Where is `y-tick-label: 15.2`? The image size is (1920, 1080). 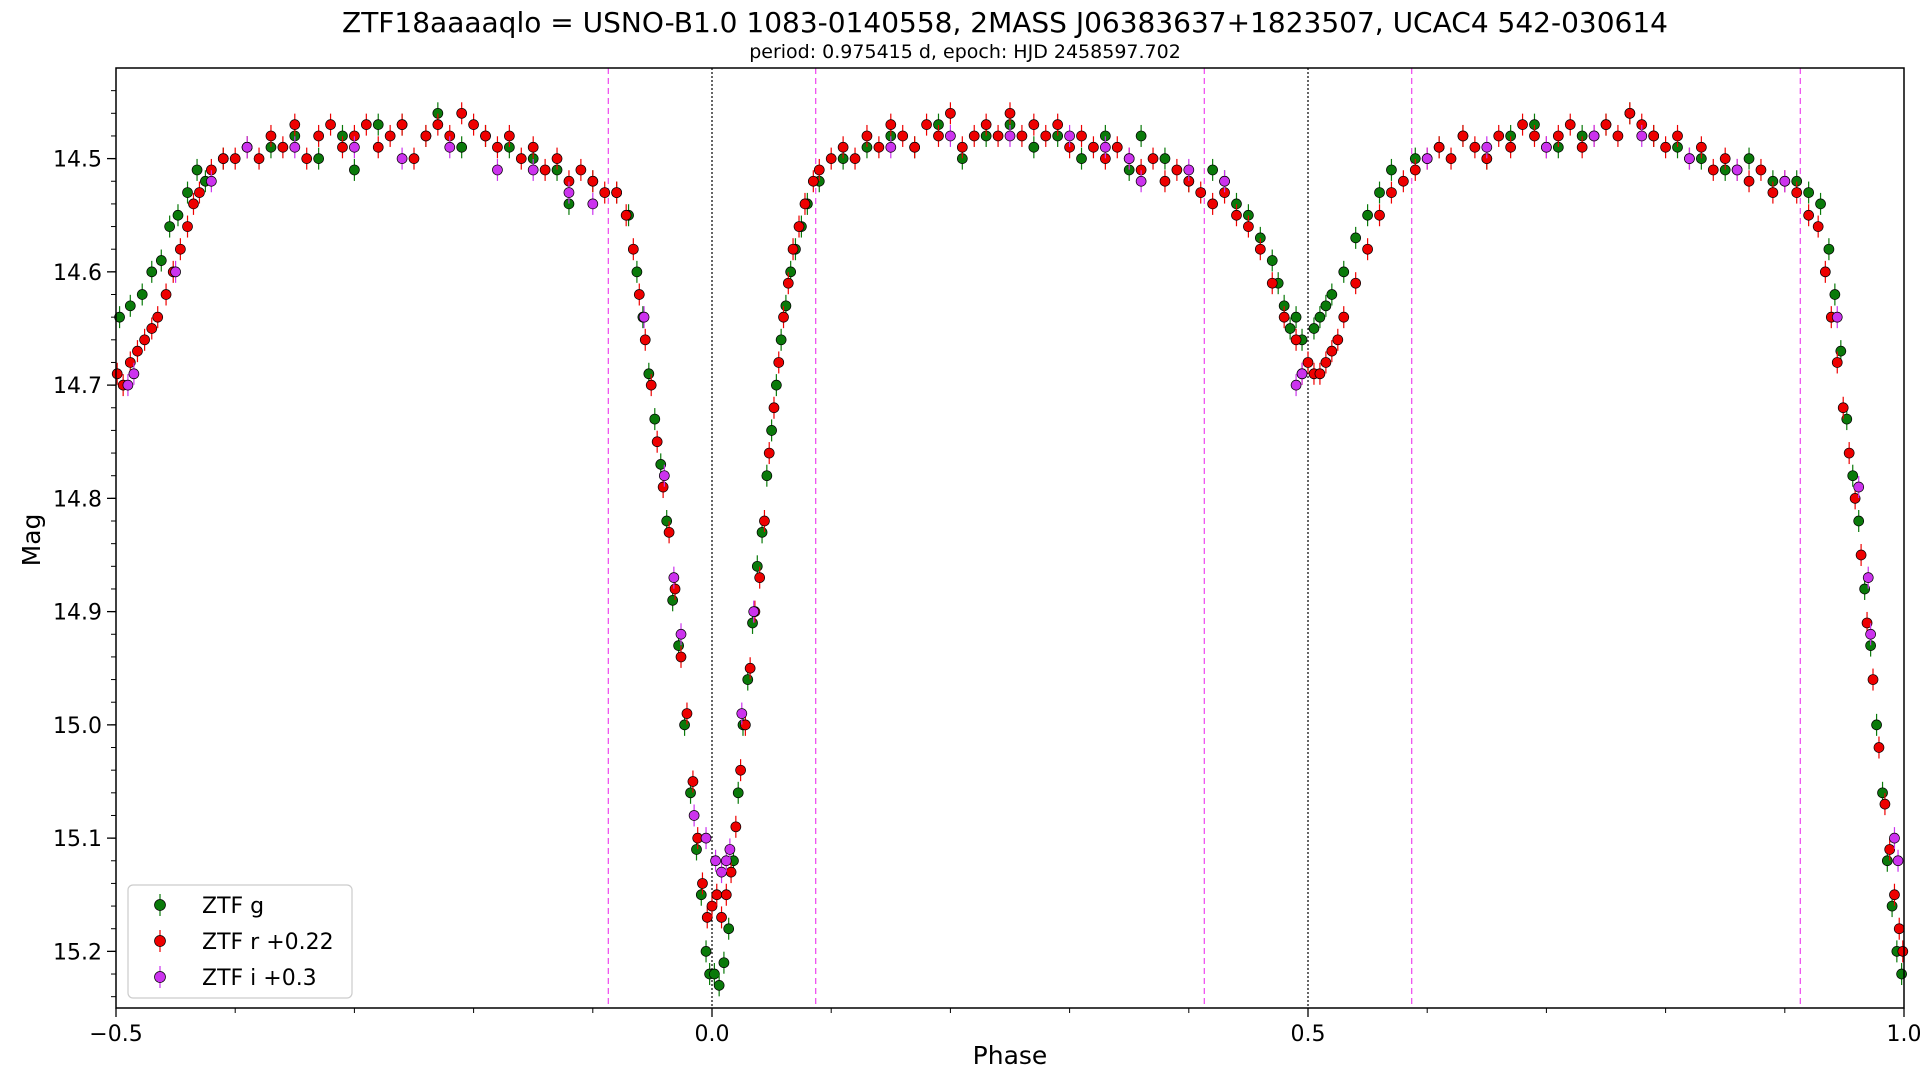 y-tick-label: 15.2 is located at coordinates (77, 952).